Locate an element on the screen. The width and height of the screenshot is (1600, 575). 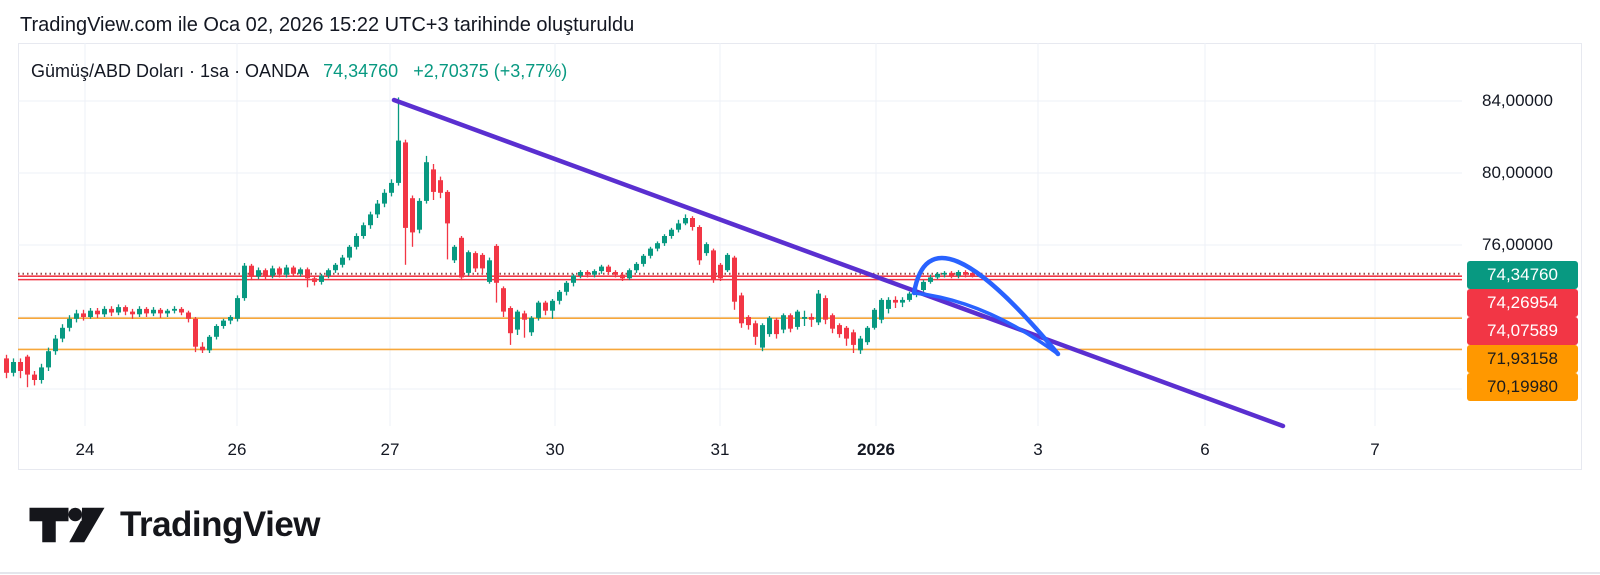
time-axis-label: 3 is located at coordinates (1038, 449).